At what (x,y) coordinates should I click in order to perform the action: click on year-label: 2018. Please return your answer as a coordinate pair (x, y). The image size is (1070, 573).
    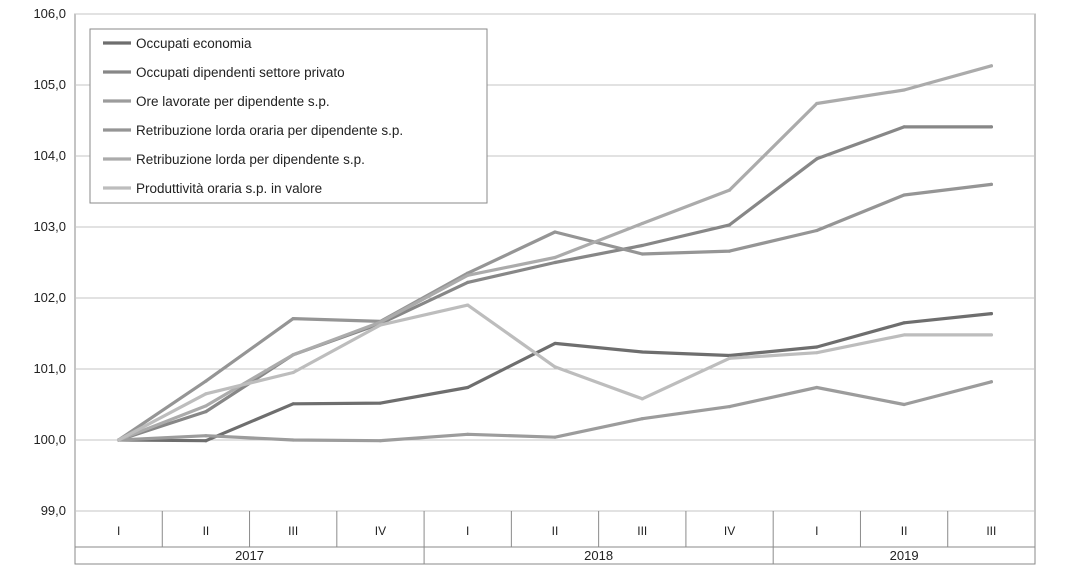
    Looking at the image, I should click on (598, 555).